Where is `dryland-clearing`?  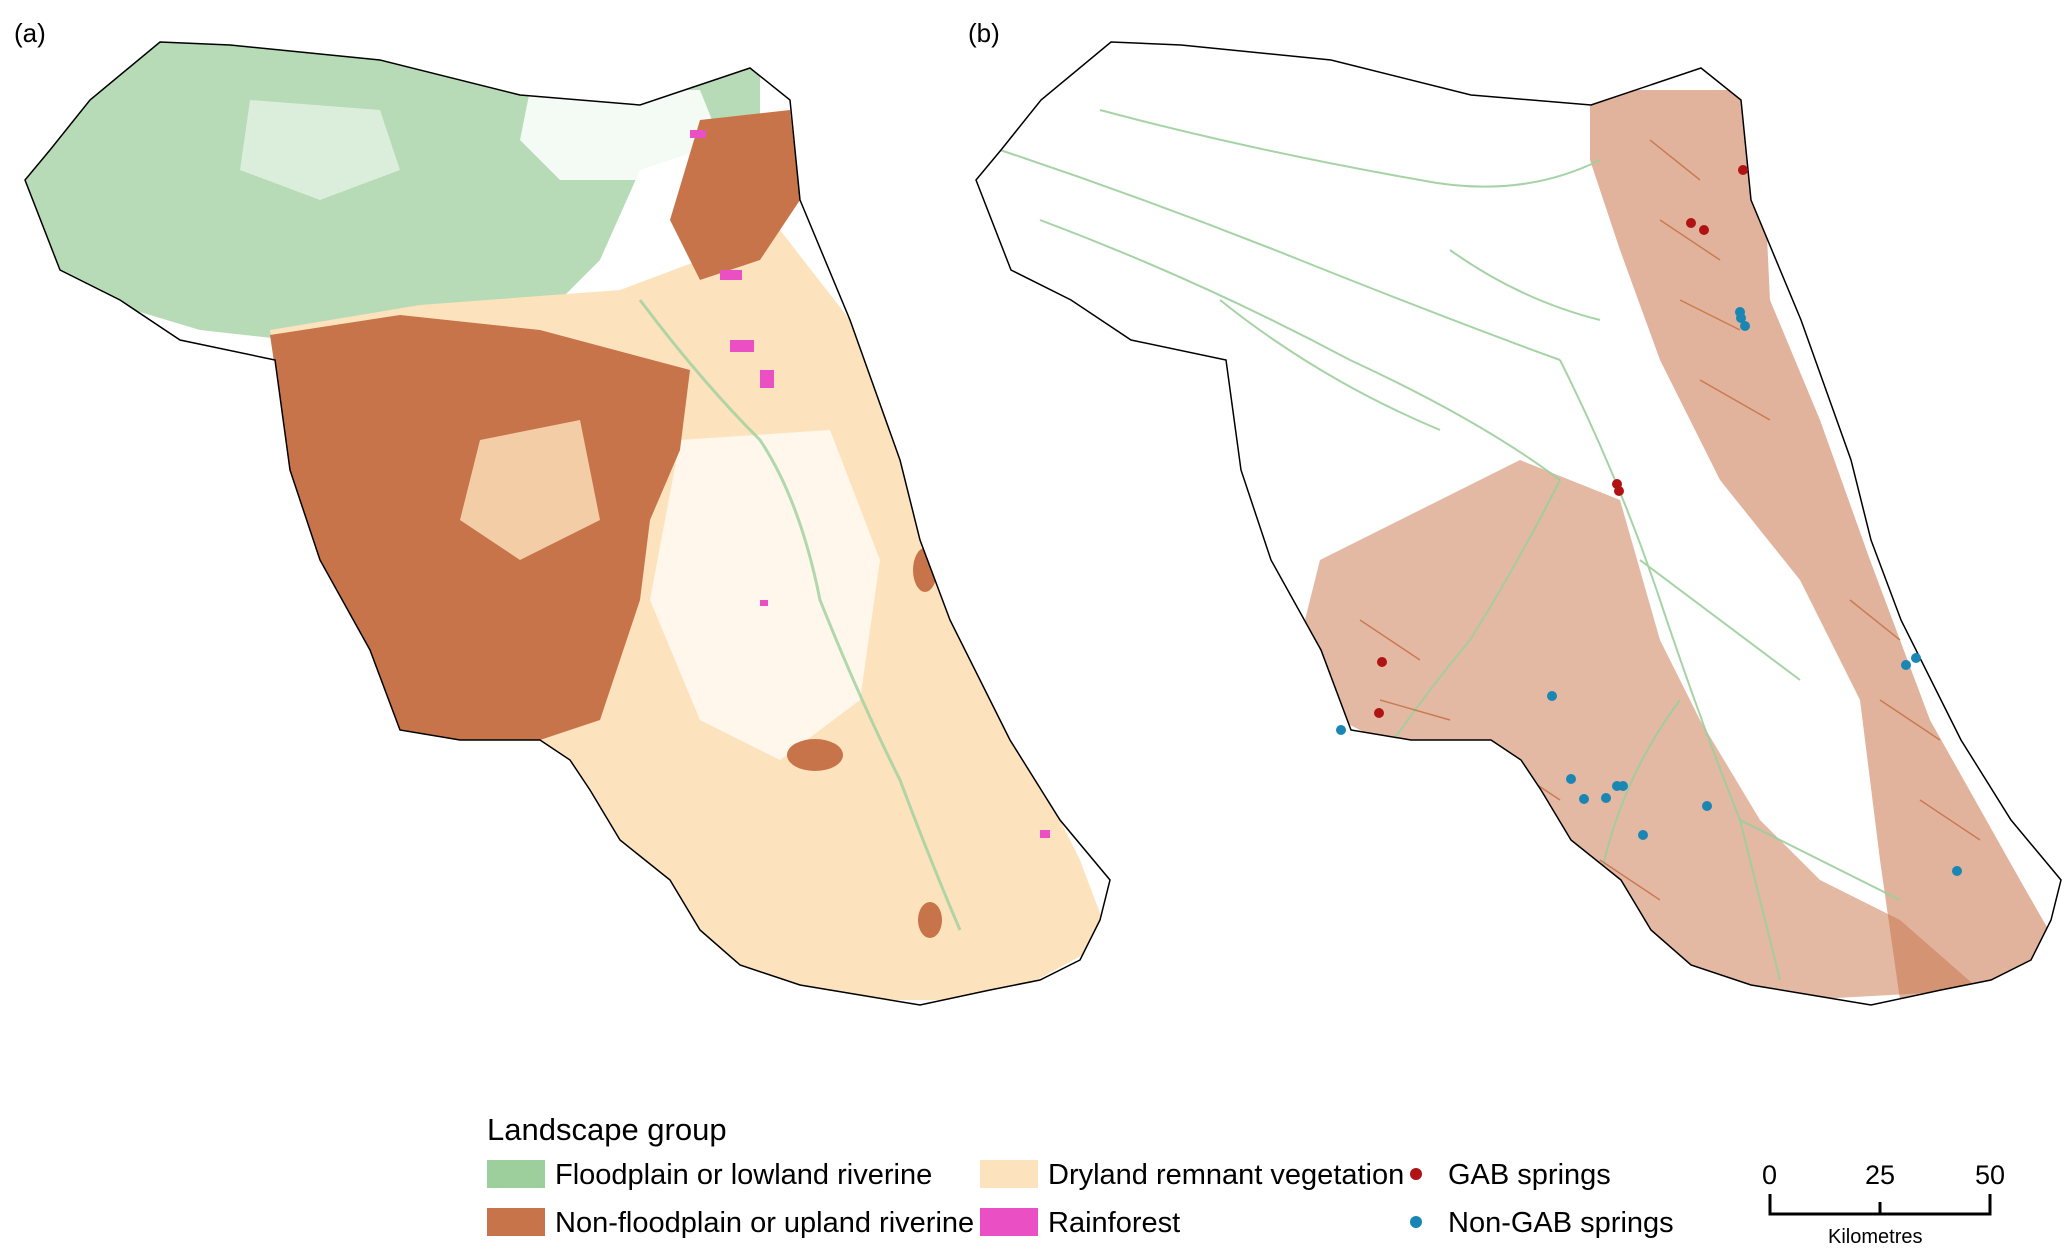
dryland-clearing is located at coordinates (765, 595).